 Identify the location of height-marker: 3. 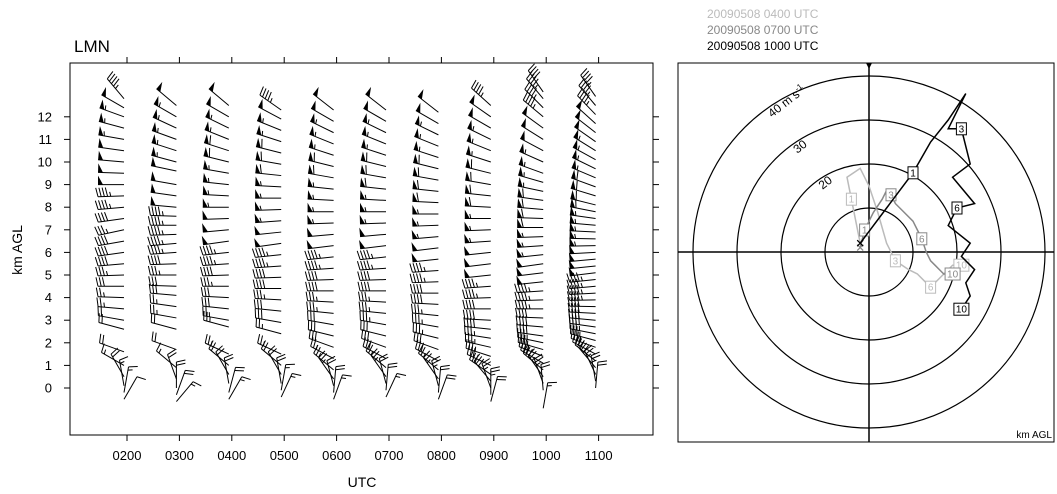
(961, 129).